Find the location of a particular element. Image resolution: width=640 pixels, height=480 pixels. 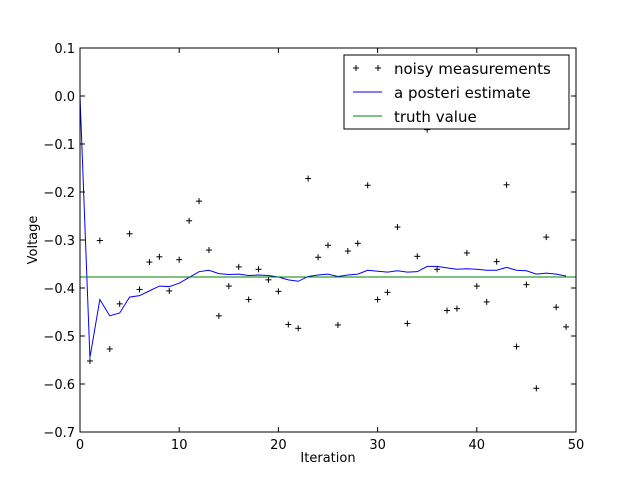

x-tick-label: 20 is located at coordinates (278, 445).